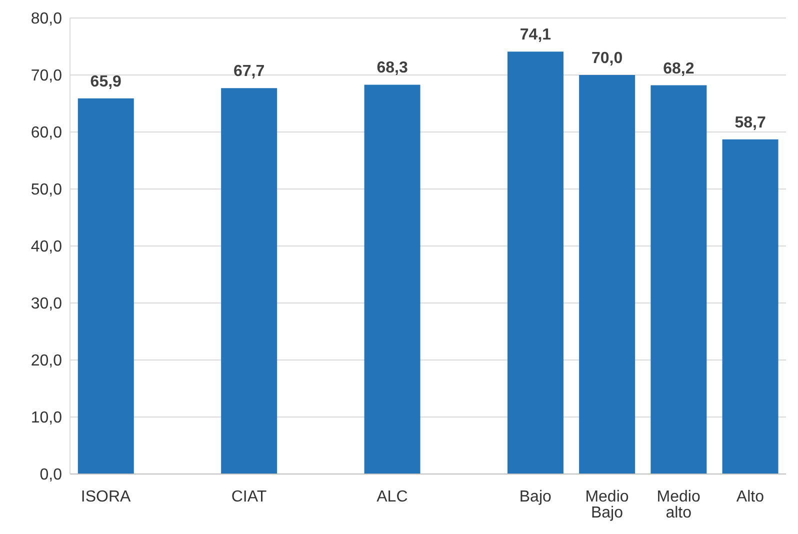 This screenshot has width=798, height=534. What do you see at coordinates (46, 361) in the screenshot?
I see `y-tick-label: 20,0` at bounding box center [46, 361].